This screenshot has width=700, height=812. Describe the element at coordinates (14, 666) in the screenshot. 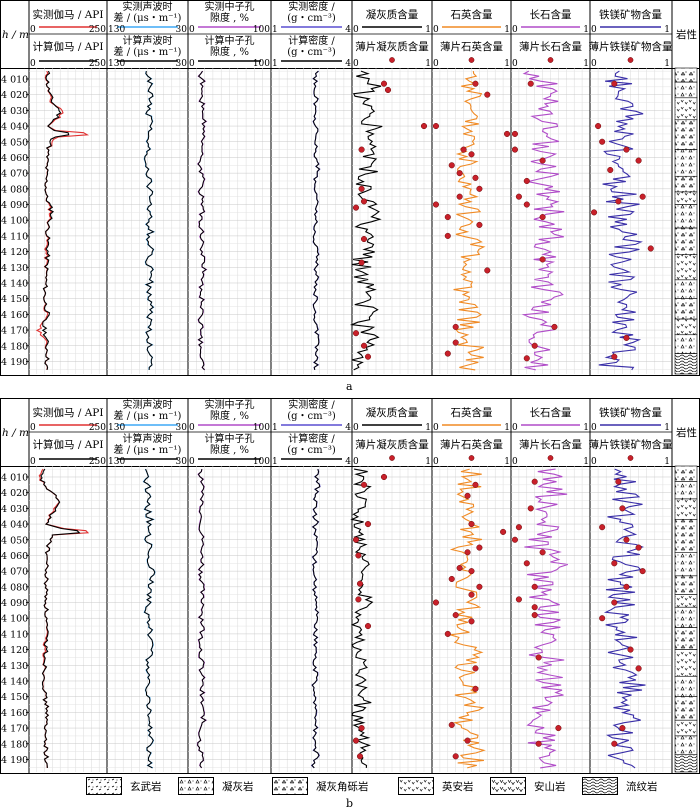

I see `depth-tick-label: 4 130` at that location.